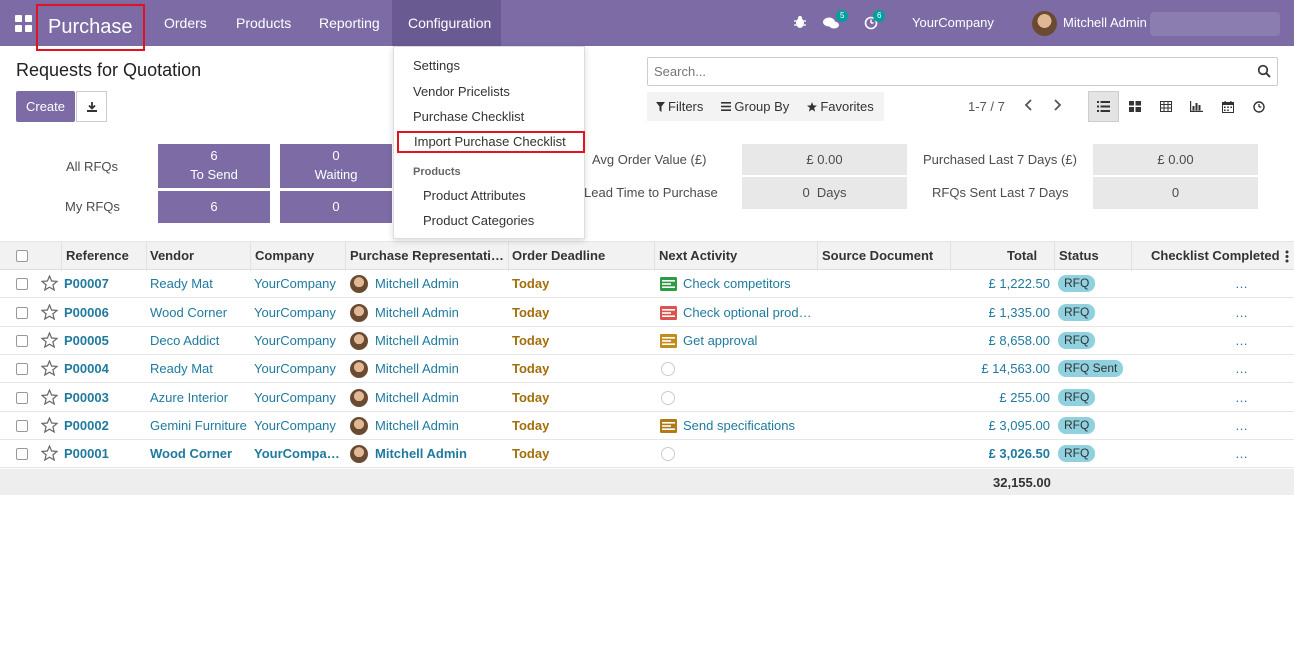 This screenshot has width=1294, height=668. I want to click on reference: P00007, so click(86, 283).